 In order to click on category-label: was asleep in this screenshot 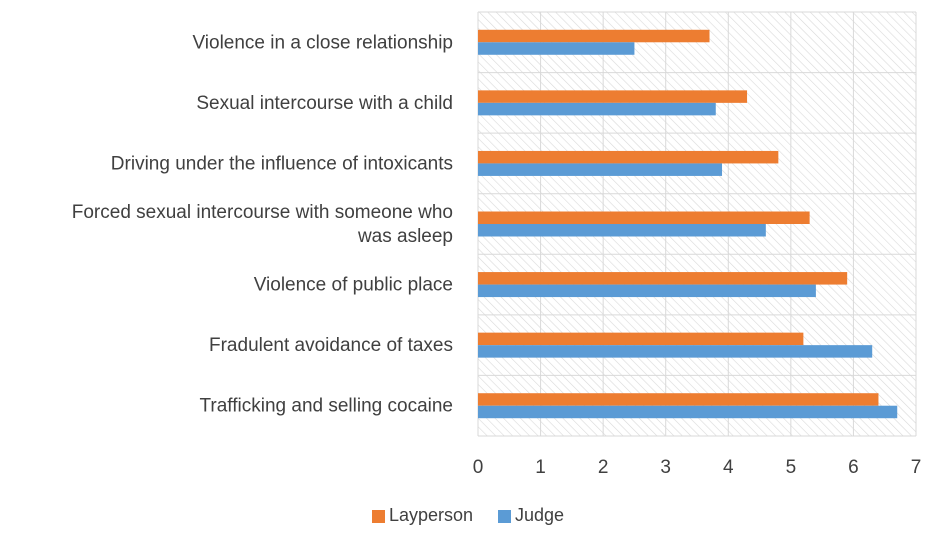, I will do `click(405, 236)`.